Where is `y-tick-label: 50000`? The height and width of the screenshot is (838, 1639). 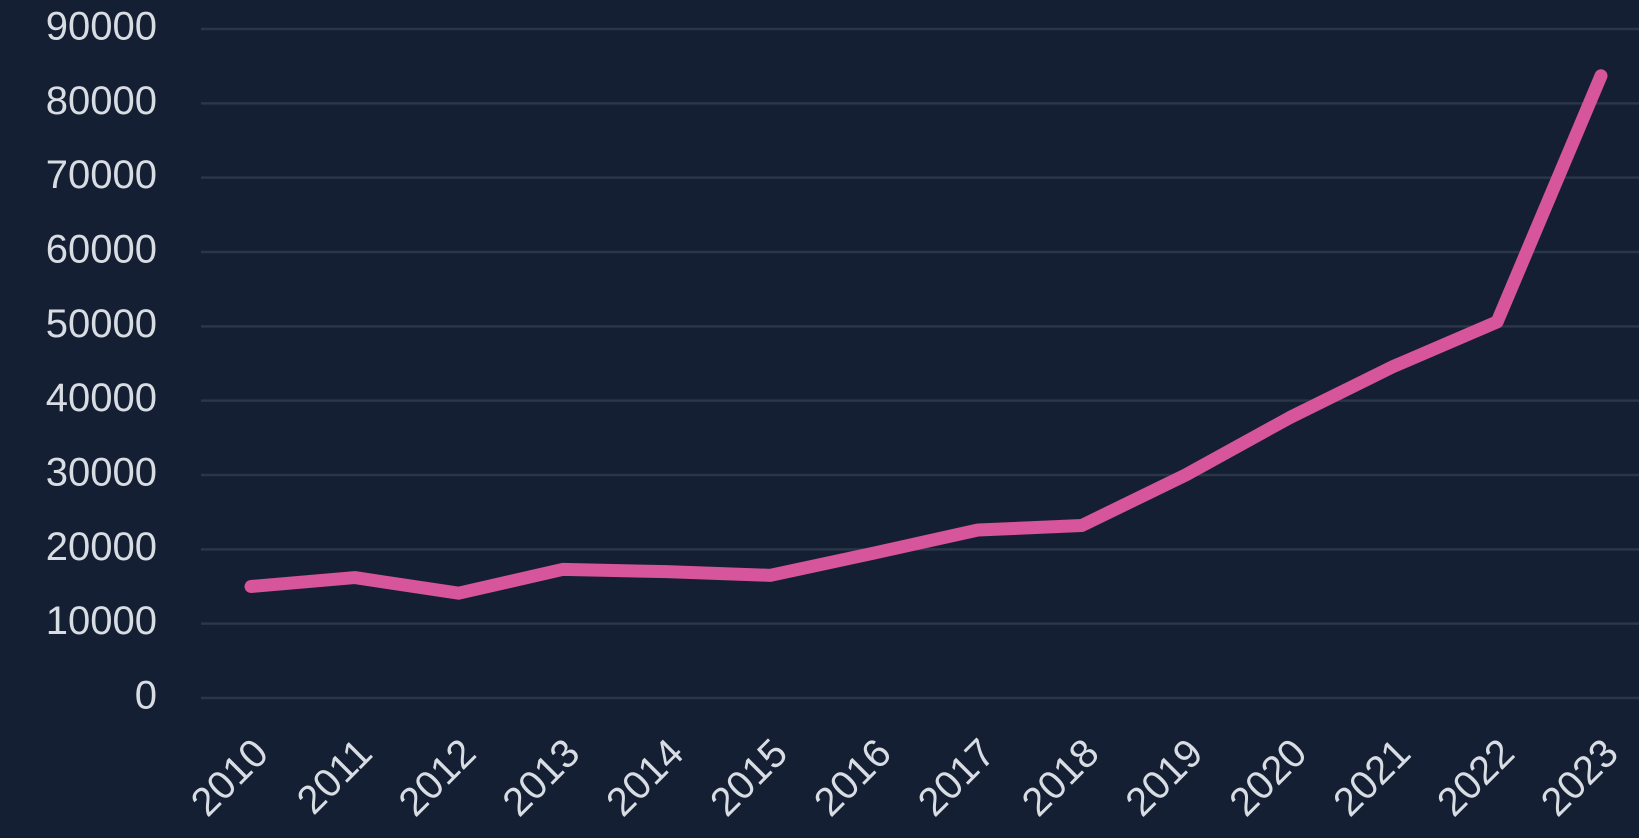
y-tick-label: 50000 is located at coordinates (101, 324).